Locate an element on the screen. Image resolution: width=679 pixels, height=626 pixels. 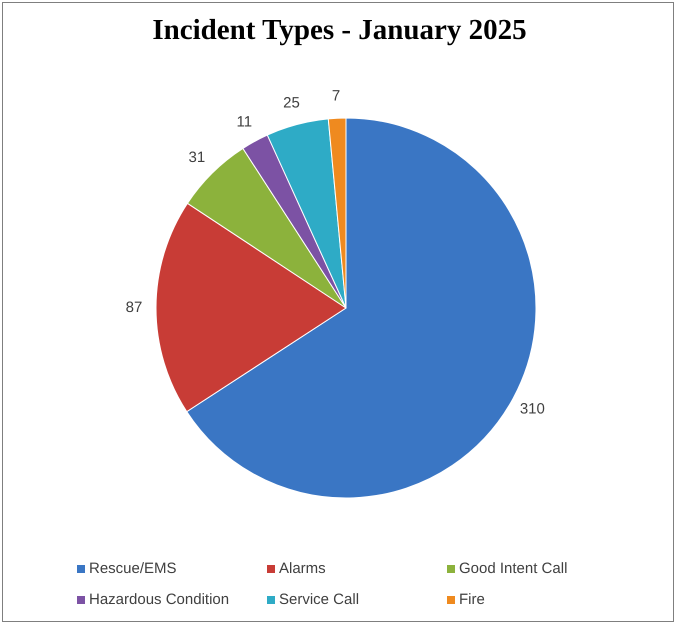
data-label: 310 is located at coordinates (532, 409).